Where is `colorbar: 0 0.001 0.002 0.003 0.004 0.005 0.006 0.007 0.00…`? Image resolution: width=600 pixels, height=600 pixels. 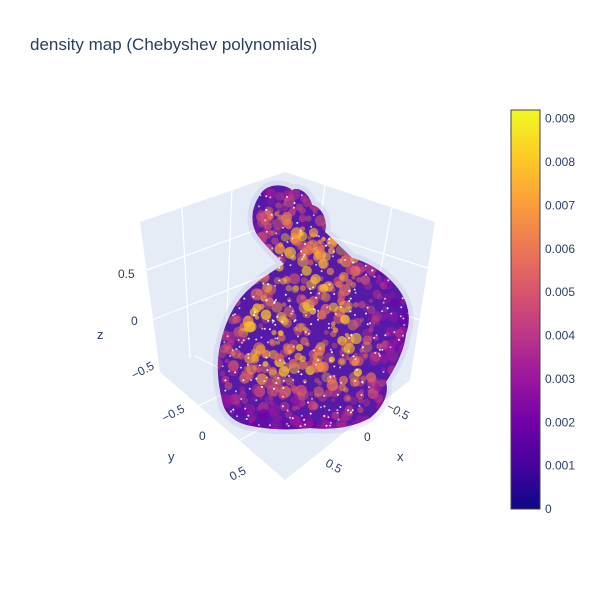 colorbar: 0 0.001 0.002 0.003 0.004 0.005 0.006 0.007 0.00… is located at coordinates (542, 312).